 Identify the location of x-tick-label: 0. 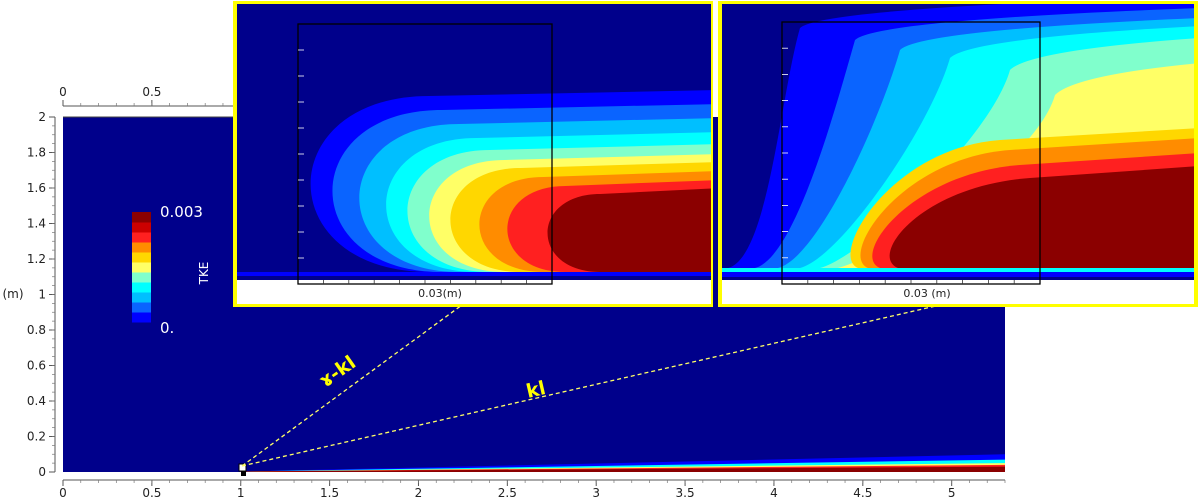
(63, 493).